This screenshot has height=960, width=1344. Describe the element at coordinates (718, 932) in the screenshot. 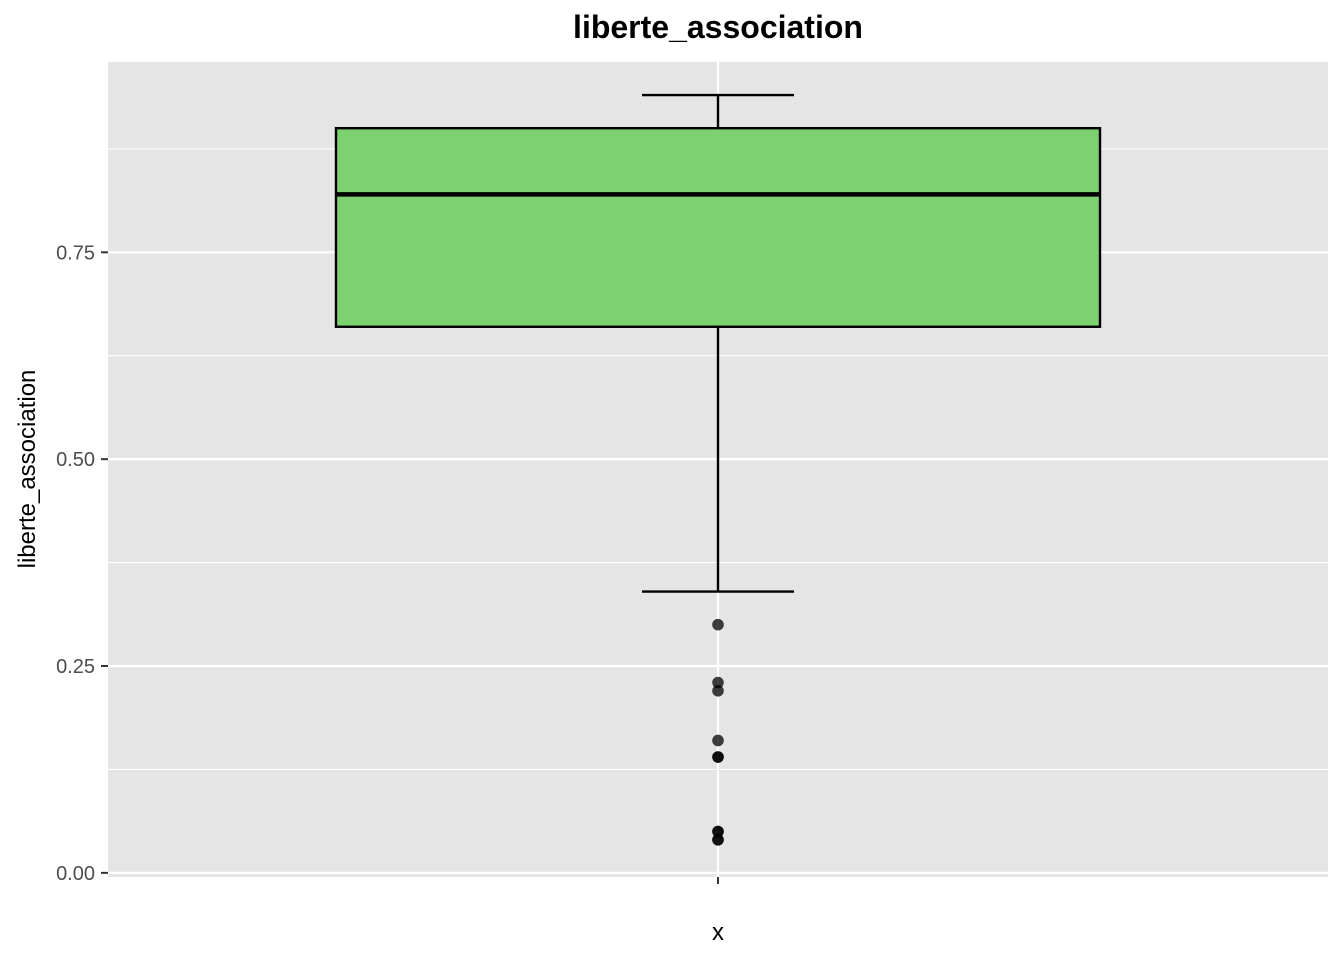

I see `x-axis-title: x` at that location.